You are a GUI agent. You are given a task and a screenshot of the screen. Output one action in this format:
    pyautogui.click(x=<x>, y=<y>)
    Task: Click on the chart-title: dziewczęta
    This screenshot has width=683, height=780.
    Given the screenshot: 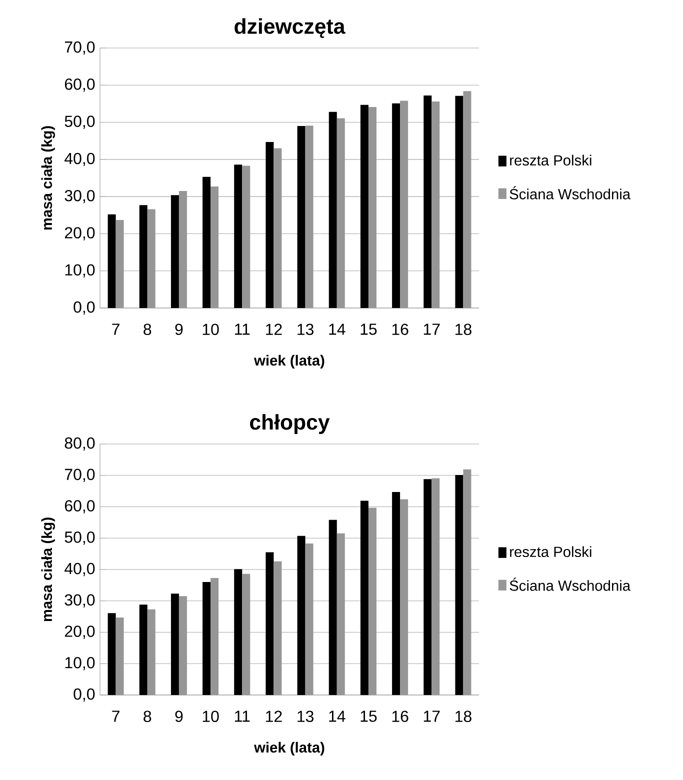 What is the action you would take?
    pyautogui.click(x=290, y=28)
    